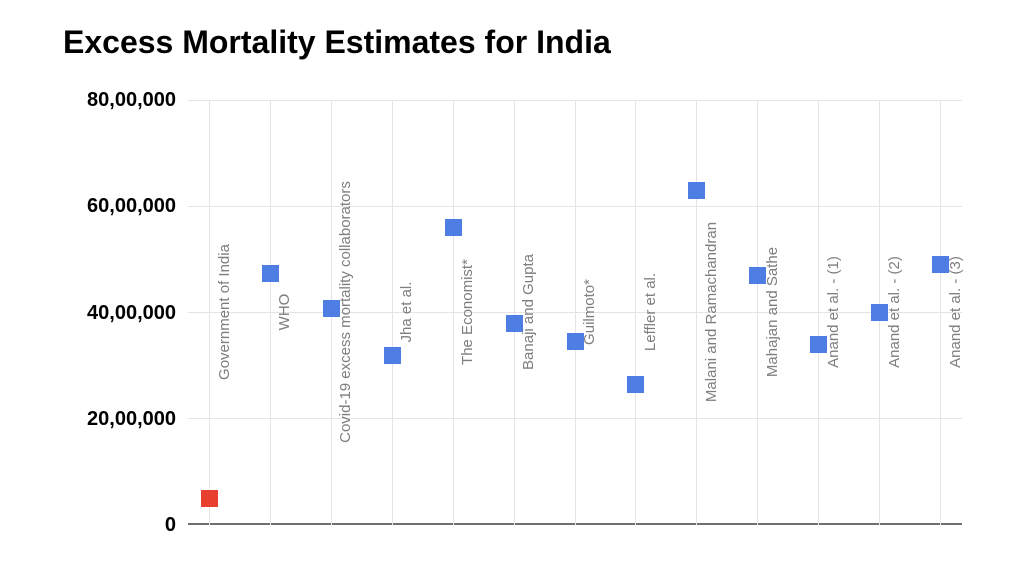  I want to click on y-tick-label: 20,00,000, so click(131, 418).